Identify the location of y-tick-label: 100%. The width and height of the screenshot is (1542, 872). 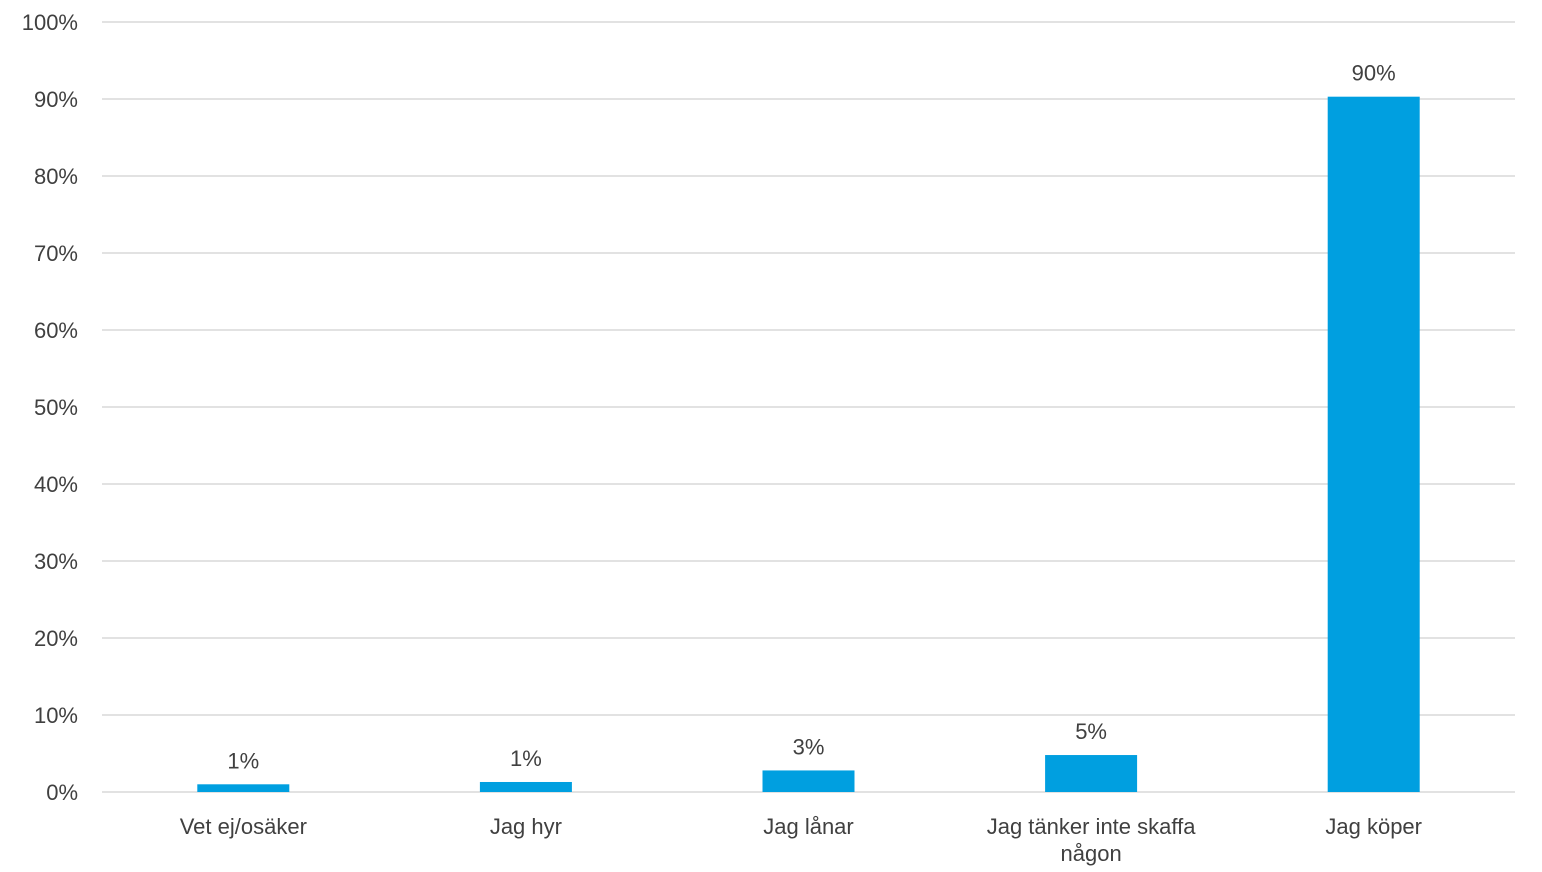
(50, 22).